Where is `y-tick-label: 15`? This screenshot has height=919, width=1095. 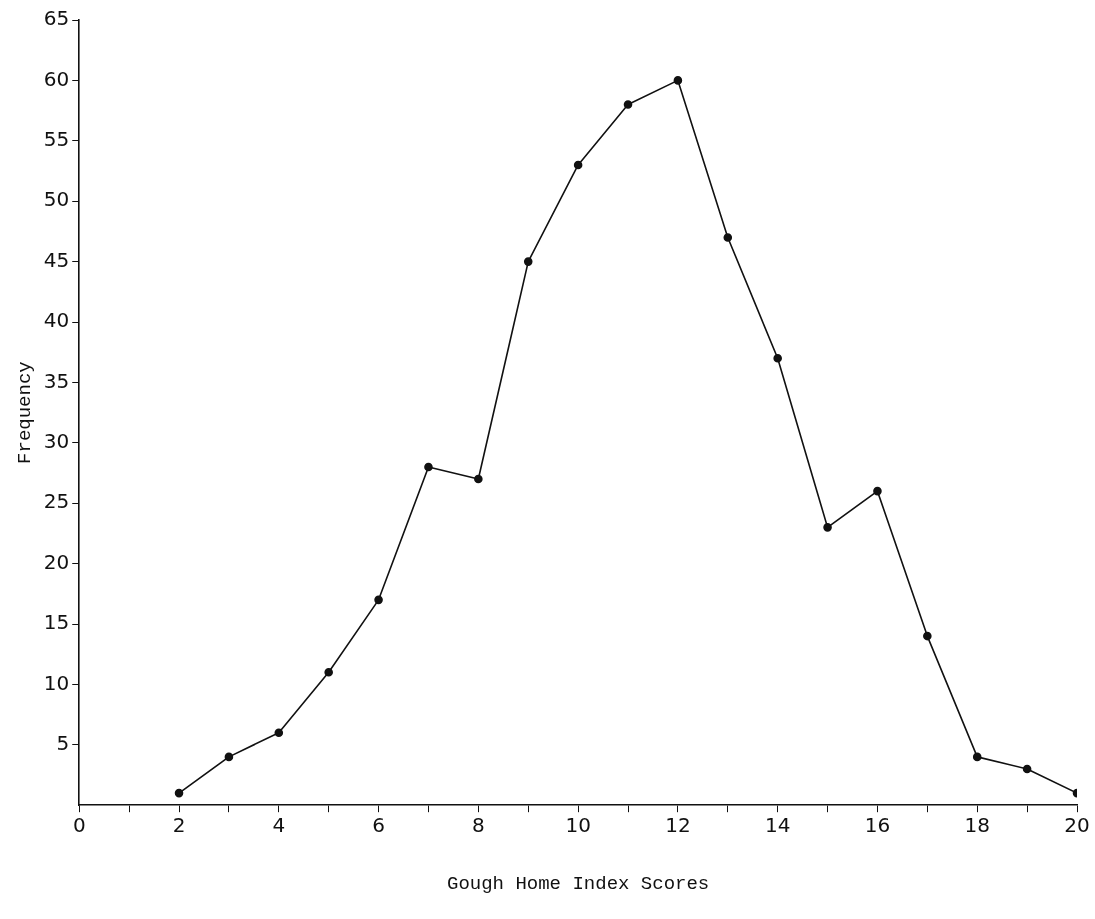 y-tick-label: 15 is located at coordinates (56, 622).